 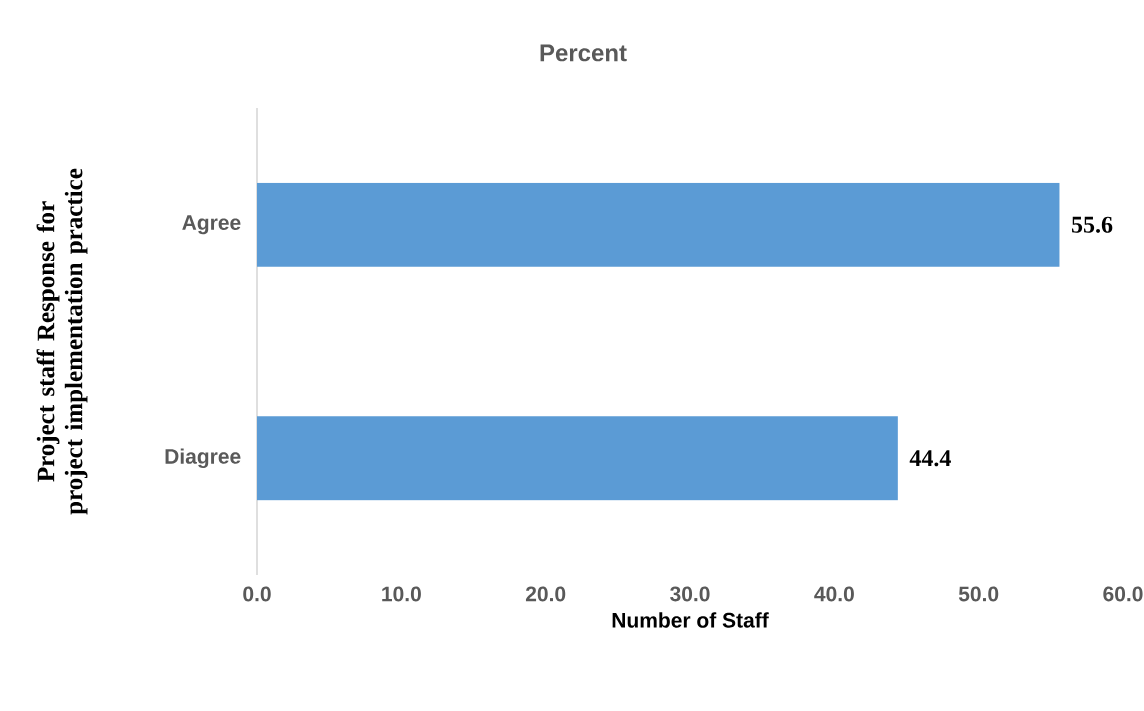 What do you see at coordinates (545, 594) in the screenshot?
I see `x-tick-label: 20.0` at bounding box center [545, 594].